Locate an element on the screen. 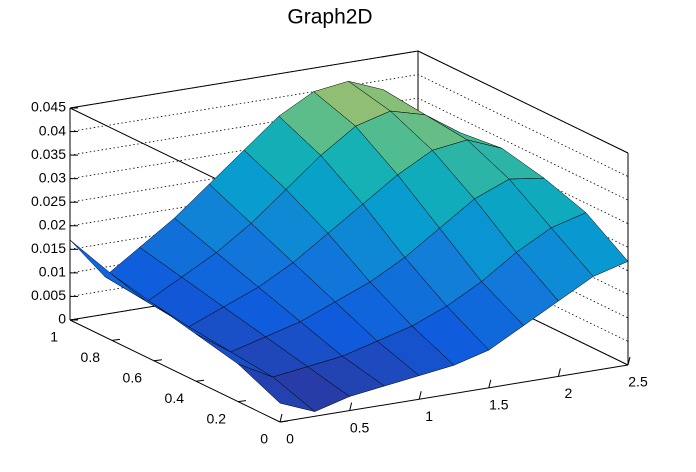 Image resolution: width=696 pixels, height=472 pixels. y-tick-label: 0.4 is located at coordinates (175, 398).